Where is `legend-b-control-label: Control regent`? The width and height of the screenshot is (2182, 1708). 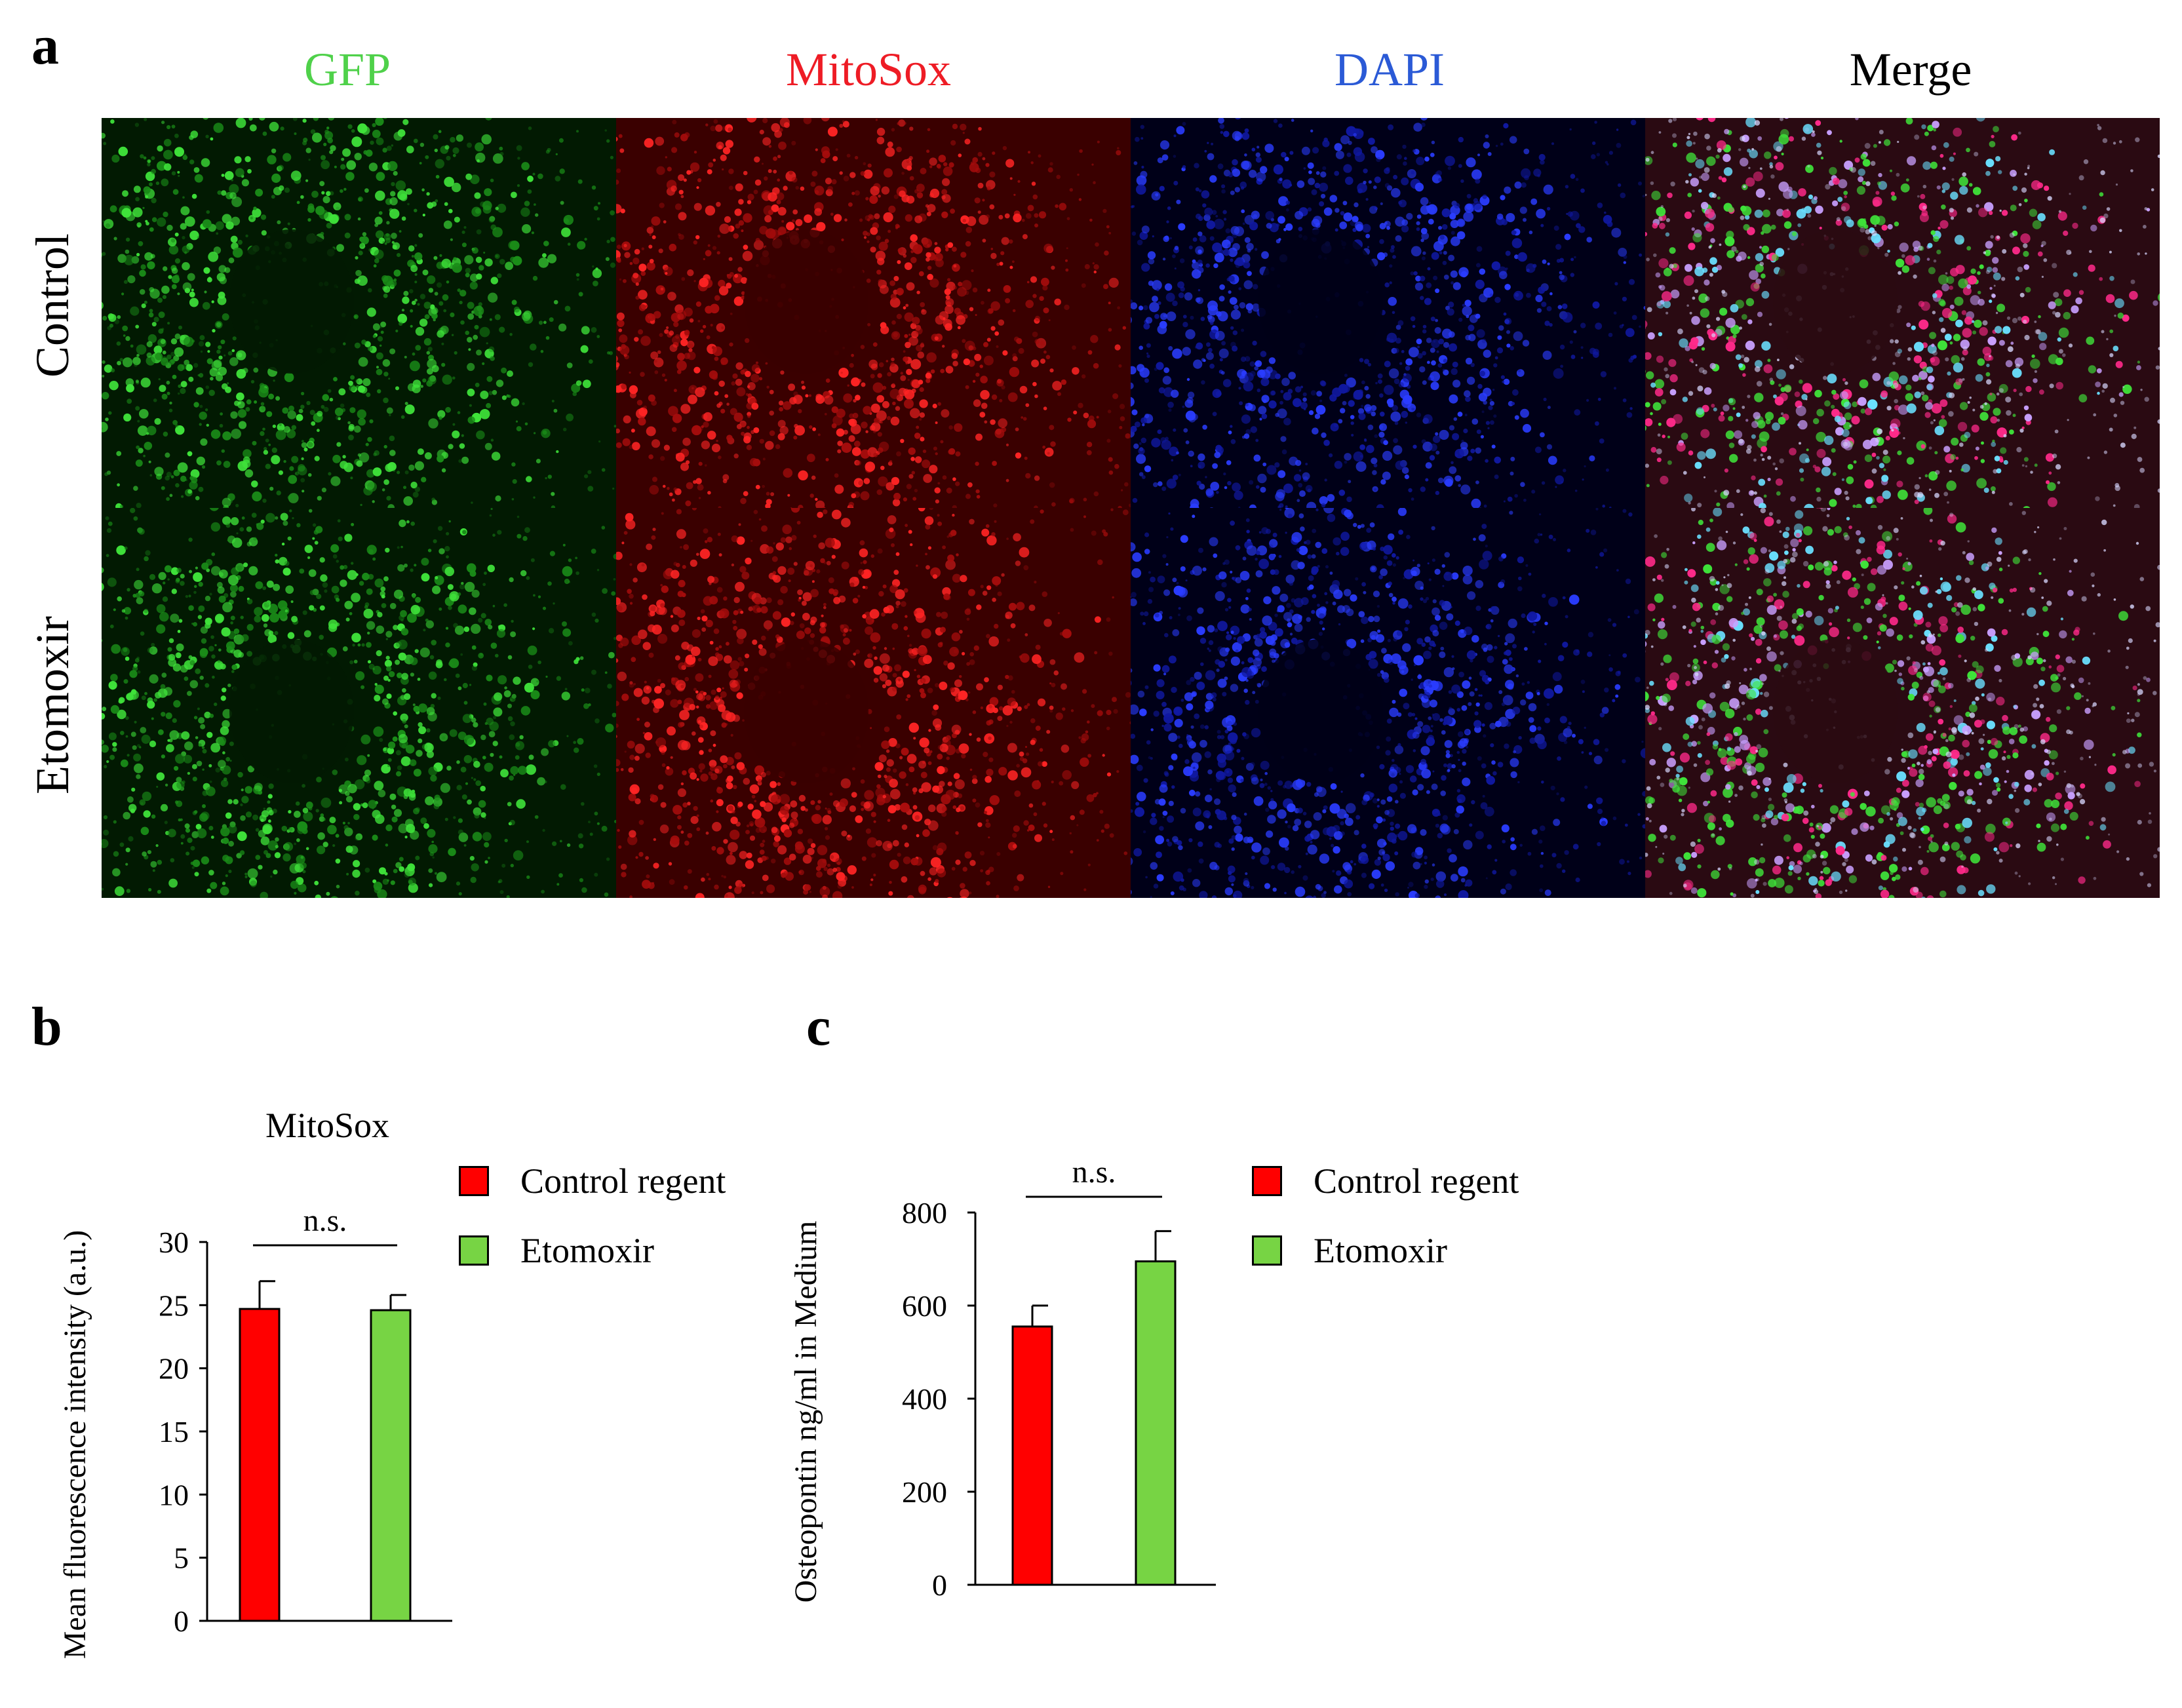
legend-b-control-label: Control regent is located at coordinates (623, 1181).